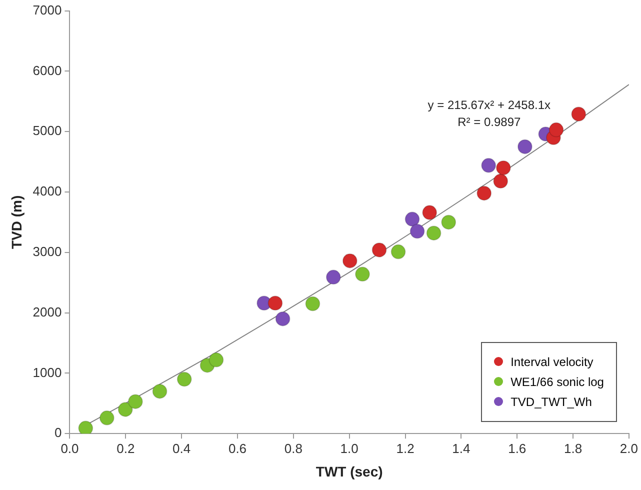 This screenshot has width=641, height=490. Describe the element at coordinates (517, 448) in the screenshot. I see `x-tick-label: 1.6` at that location.